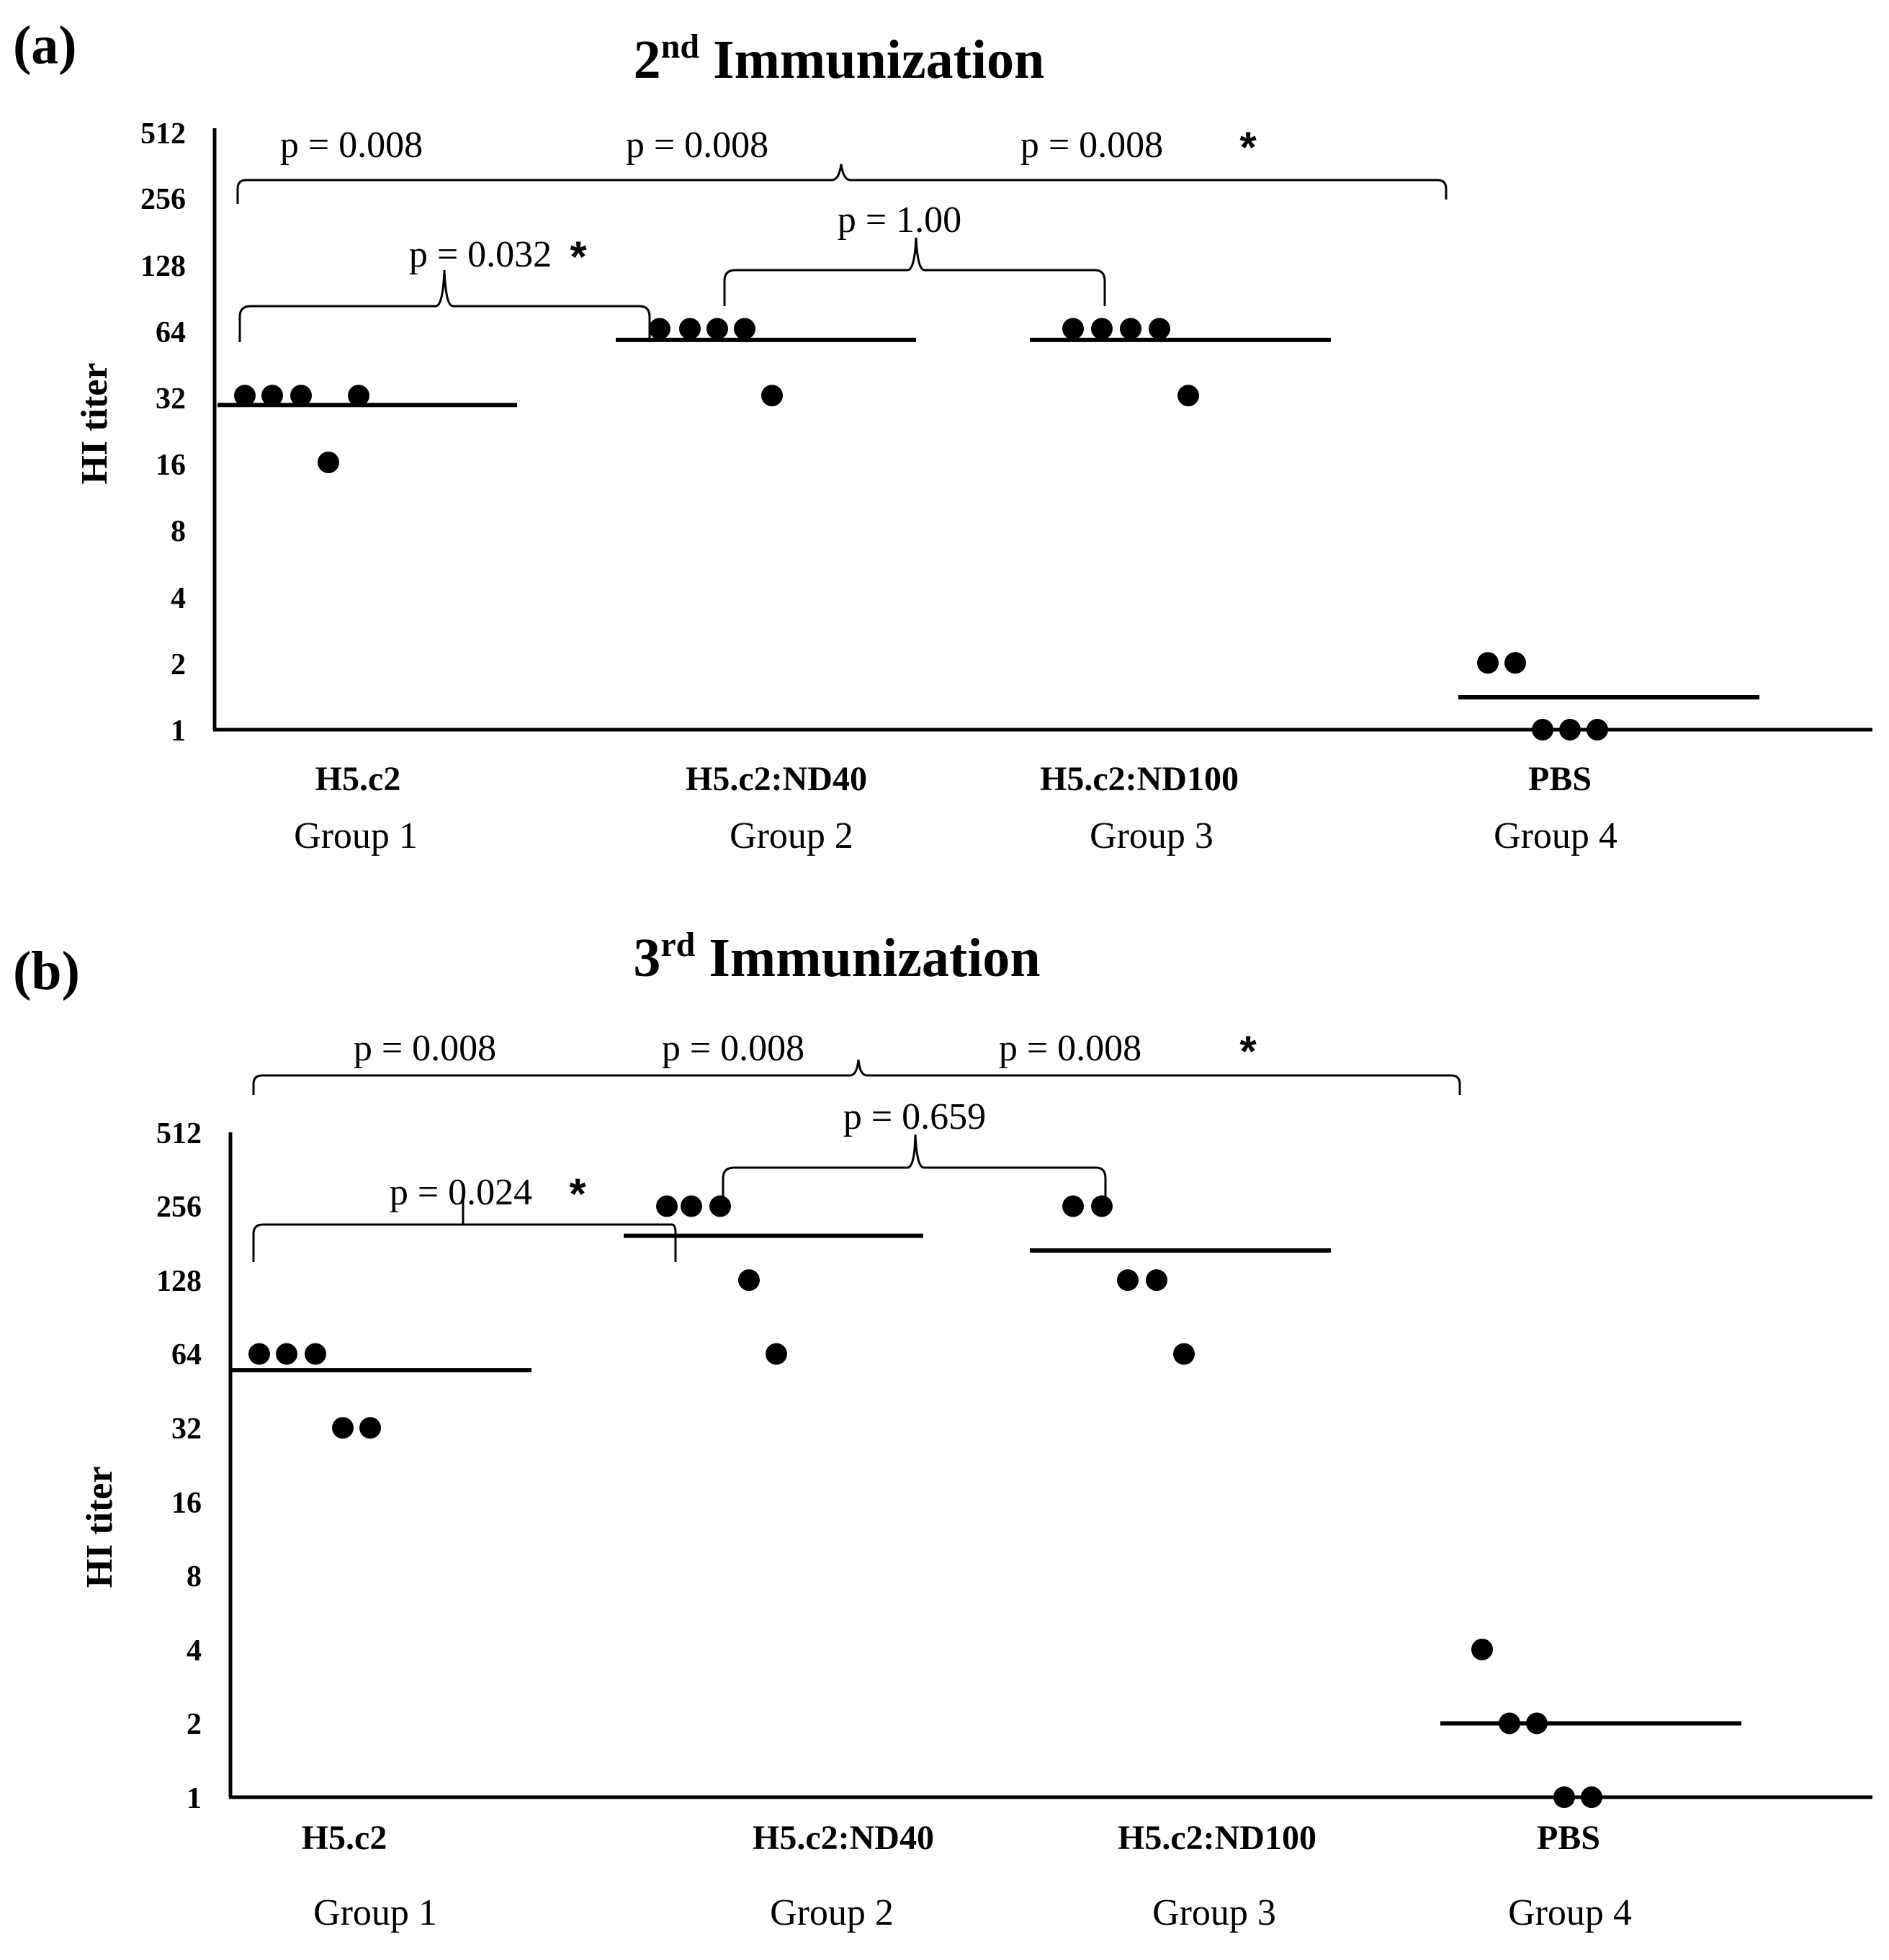 The height and width of the screenshot is (1960, 1889). Describe the element at coordinates (776, 779) in the screenshot. I see `panel-a-cat-2: H5.c2:ND40` at that location.